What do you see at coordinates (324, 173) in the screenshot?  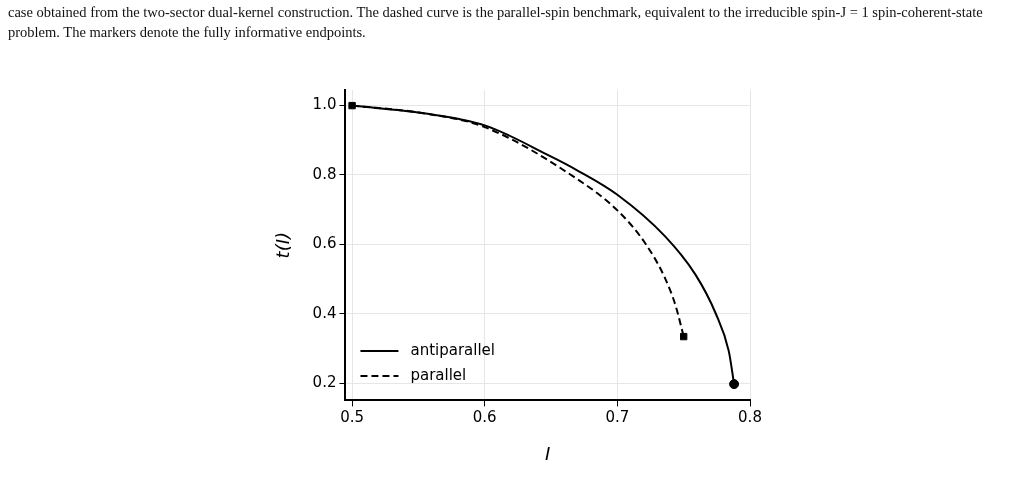 I see `y-tick-label: 0.8` at bounding box center [324, 173].